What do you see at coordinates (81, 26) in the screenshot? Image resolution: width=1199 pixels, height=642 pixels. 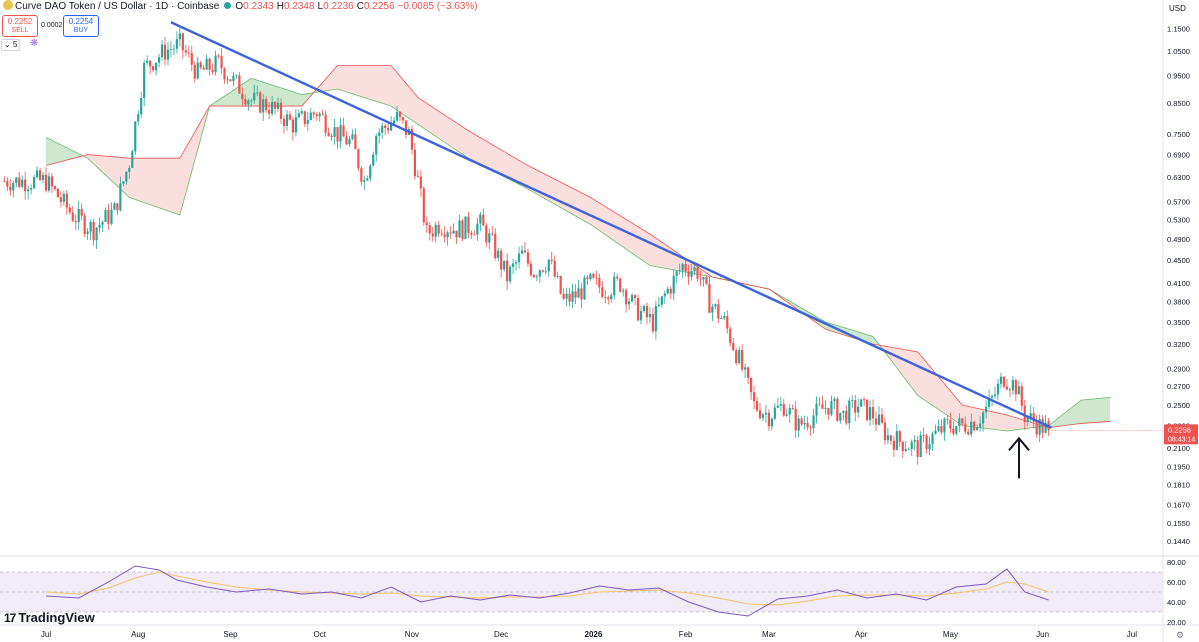 I see `buy-button: 0.2254 BUY` at bounding box center [81, 26].